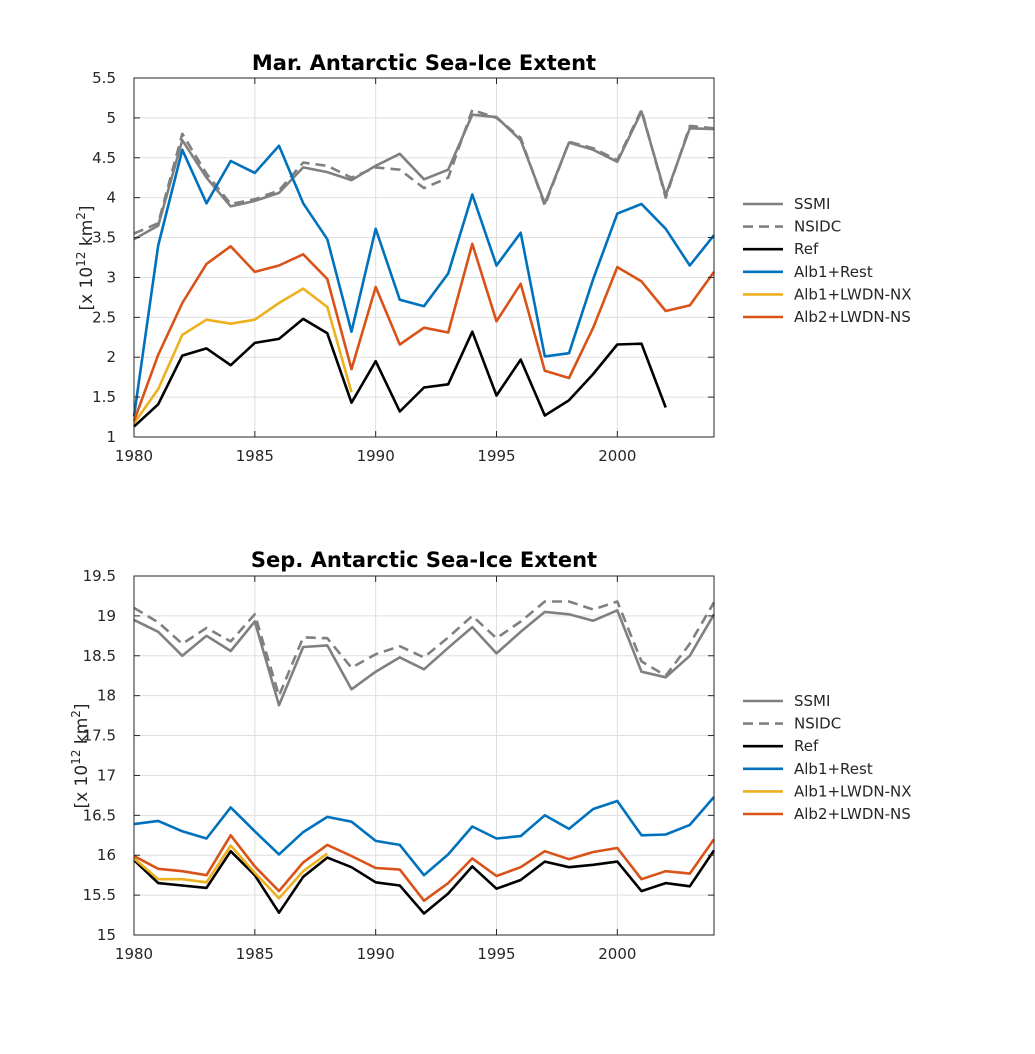 Image resolution: width=1035 pixels, height=1054 pixels. I want to click on march-legend-label: SSMI, so click(812, 204).